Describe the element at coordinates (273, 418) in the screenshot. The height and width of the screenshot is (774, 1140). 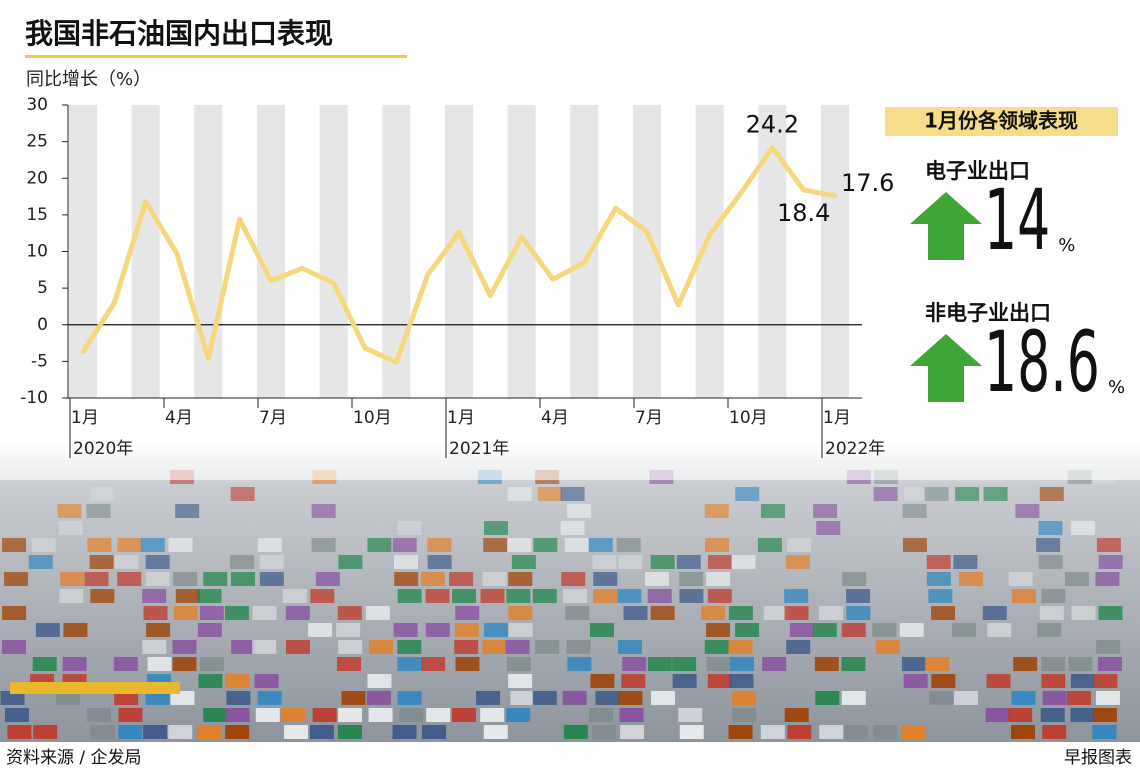
I see `x-tick-label: 7月` at that location.